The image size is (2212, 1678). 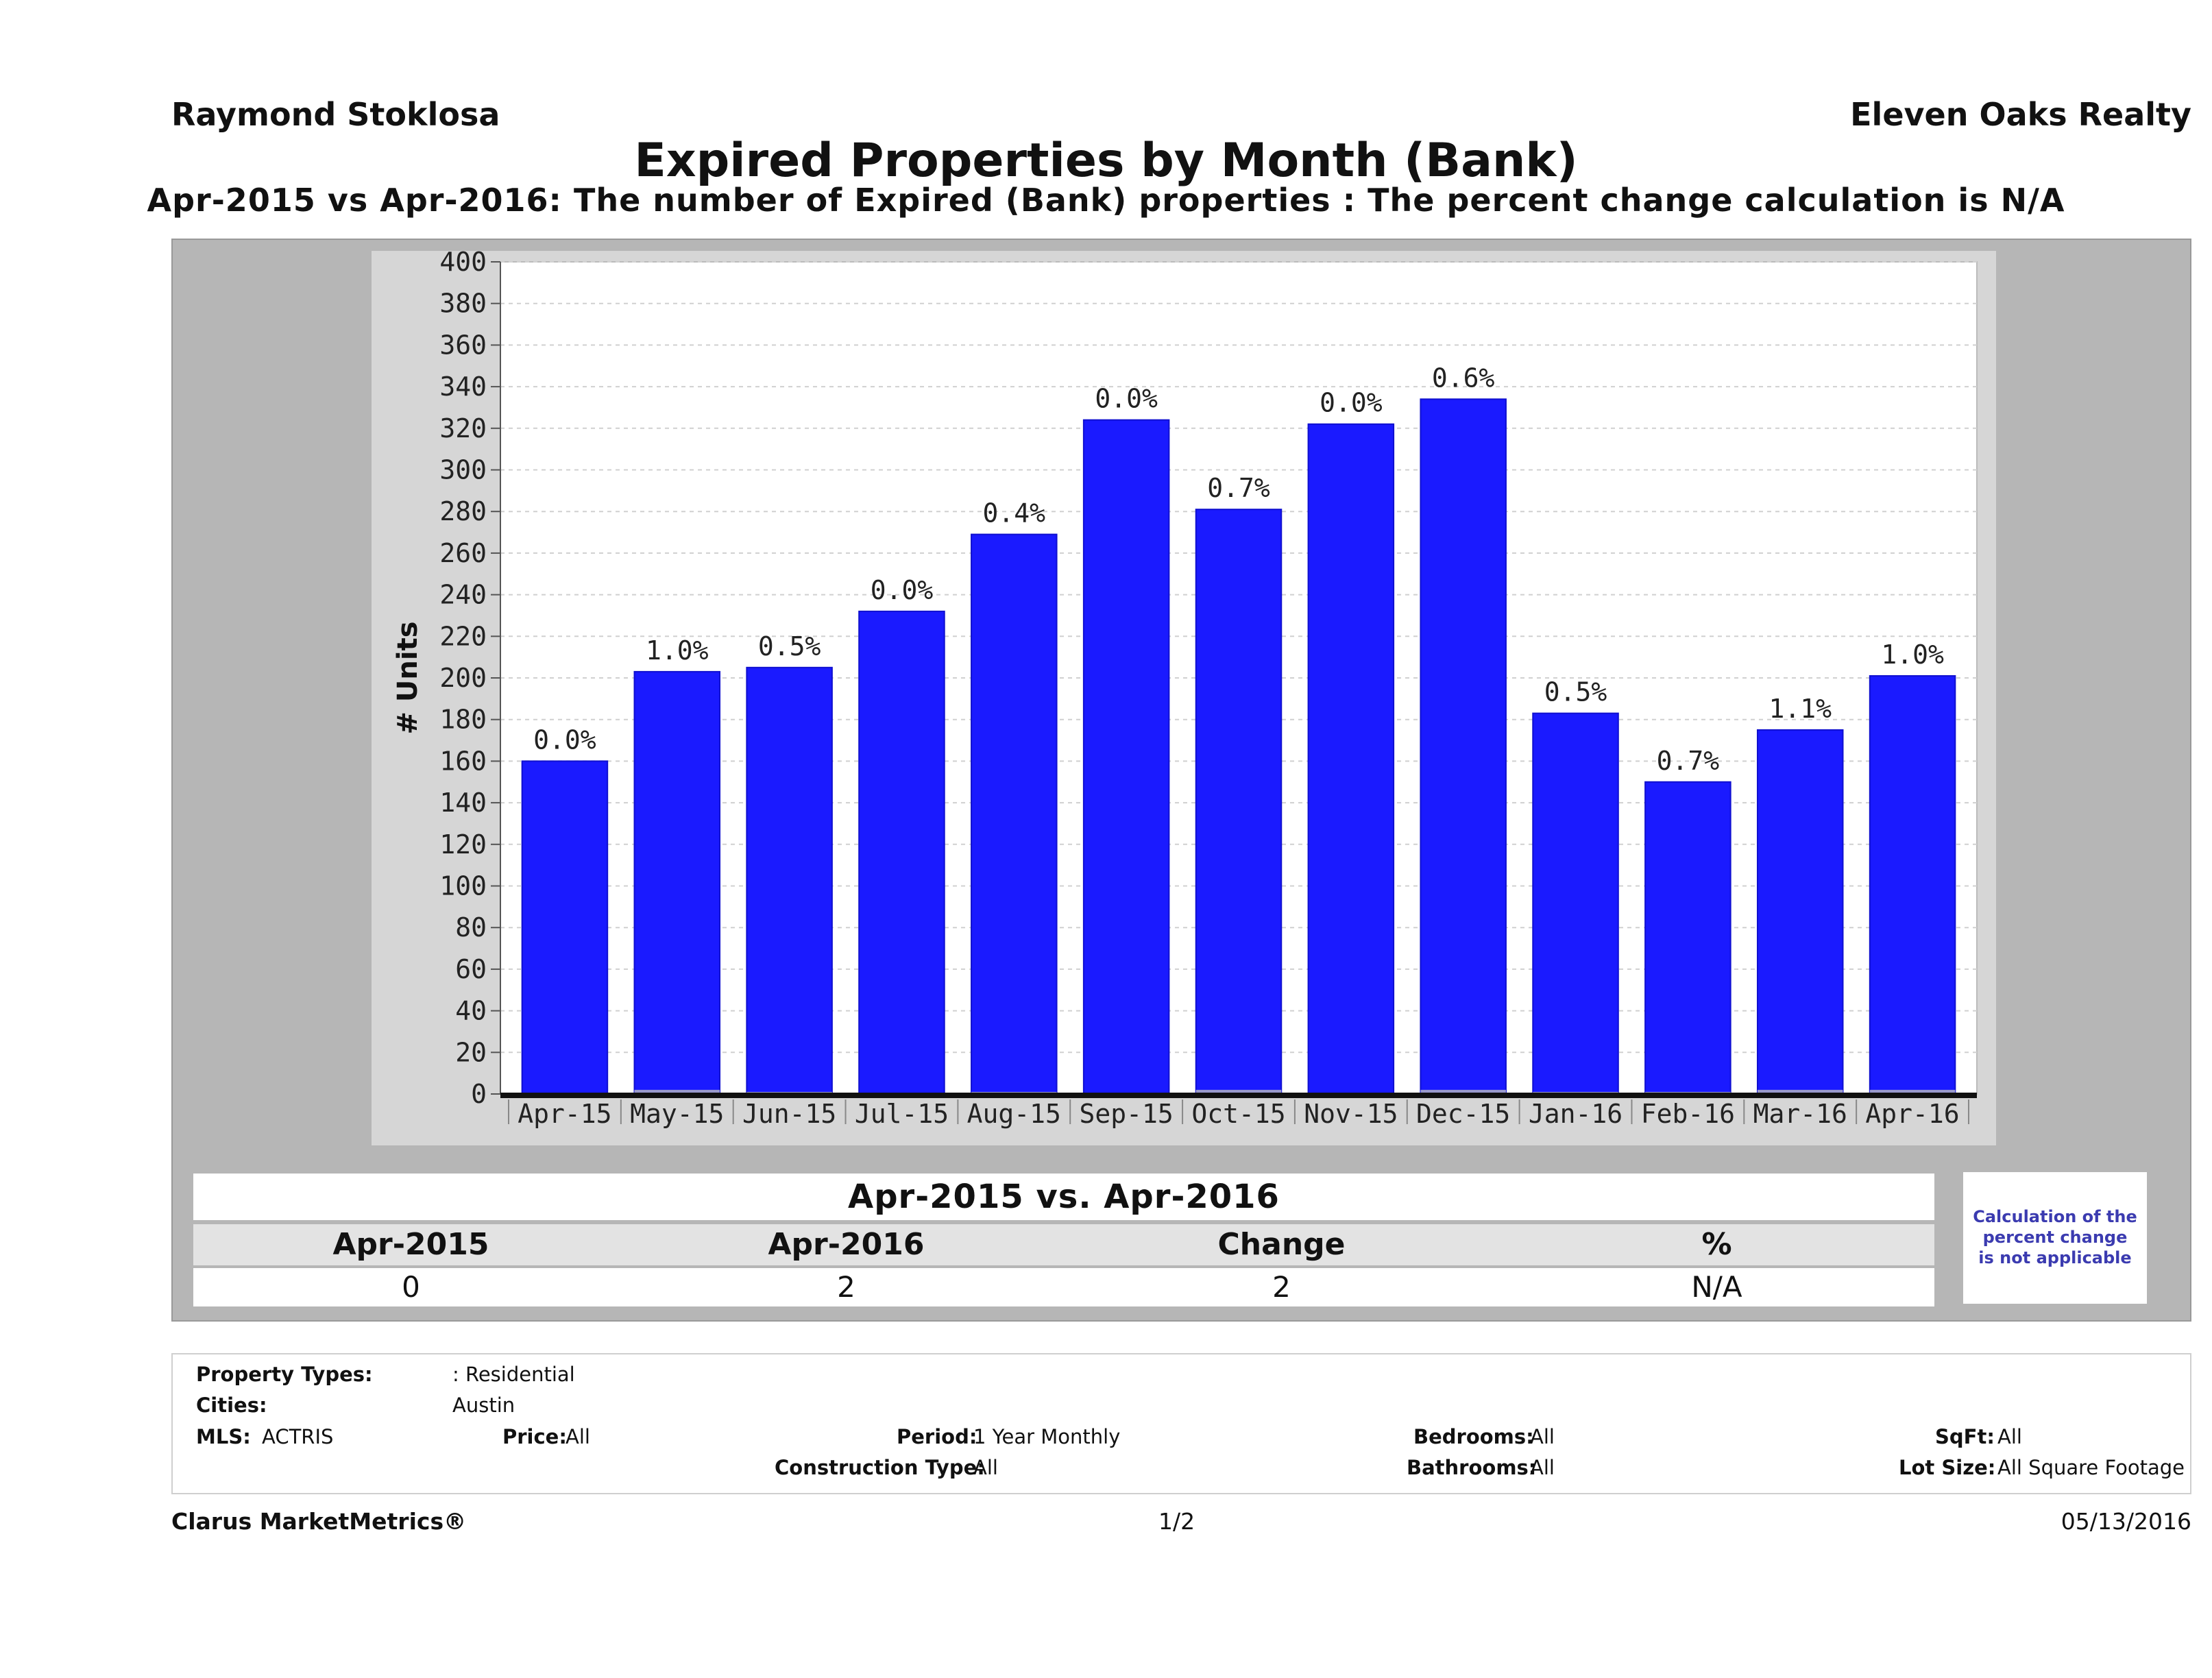 I want to click on bar-label-Apr-15: 0.0%, so click(x=564, y=740).